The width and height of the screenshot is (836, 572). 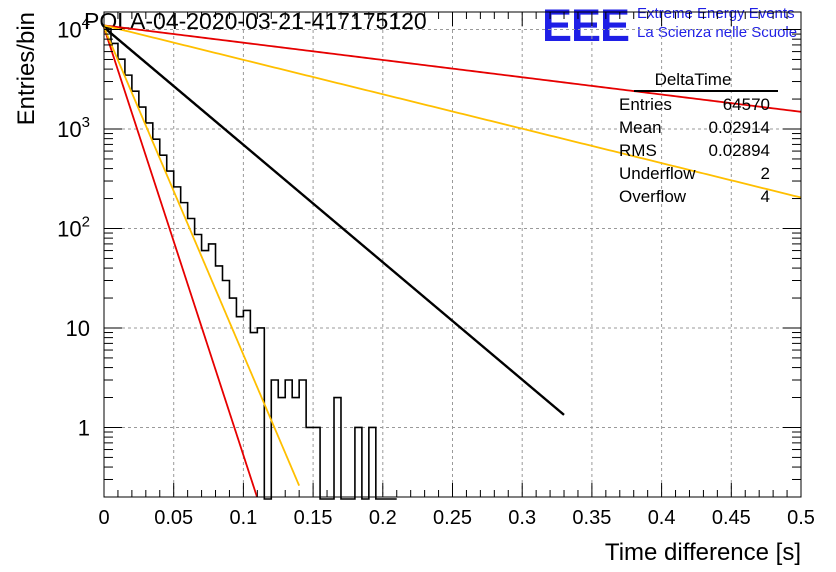 I want to click on x-tick-label: 0.2, so click(x=383, y=518).